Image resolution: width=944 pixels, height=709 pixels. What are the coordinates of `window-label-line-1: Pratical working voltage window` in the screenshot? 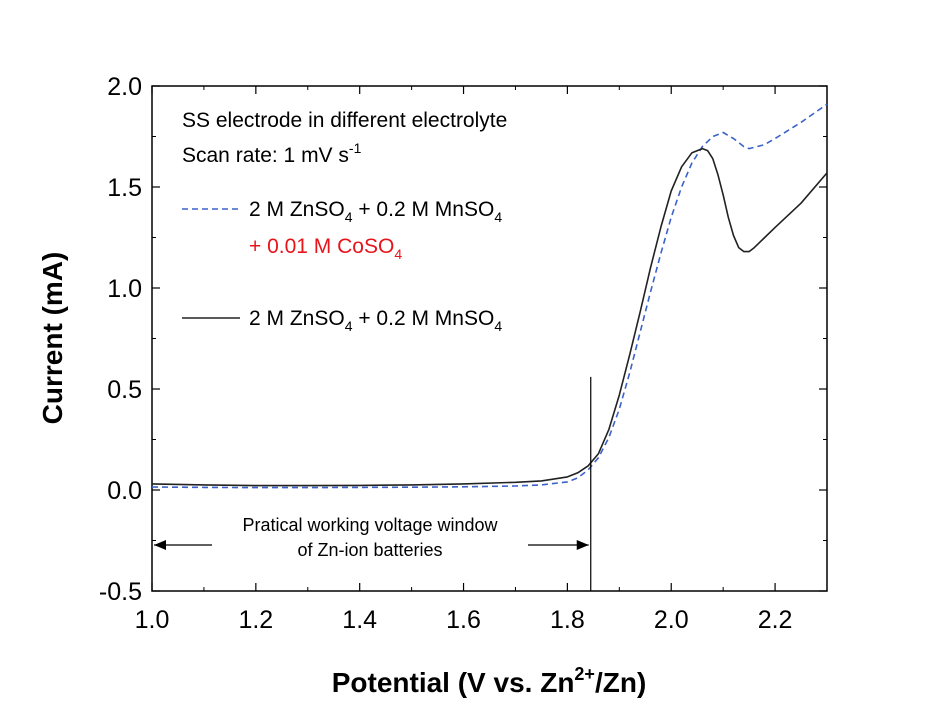 It's located at (370, 525).